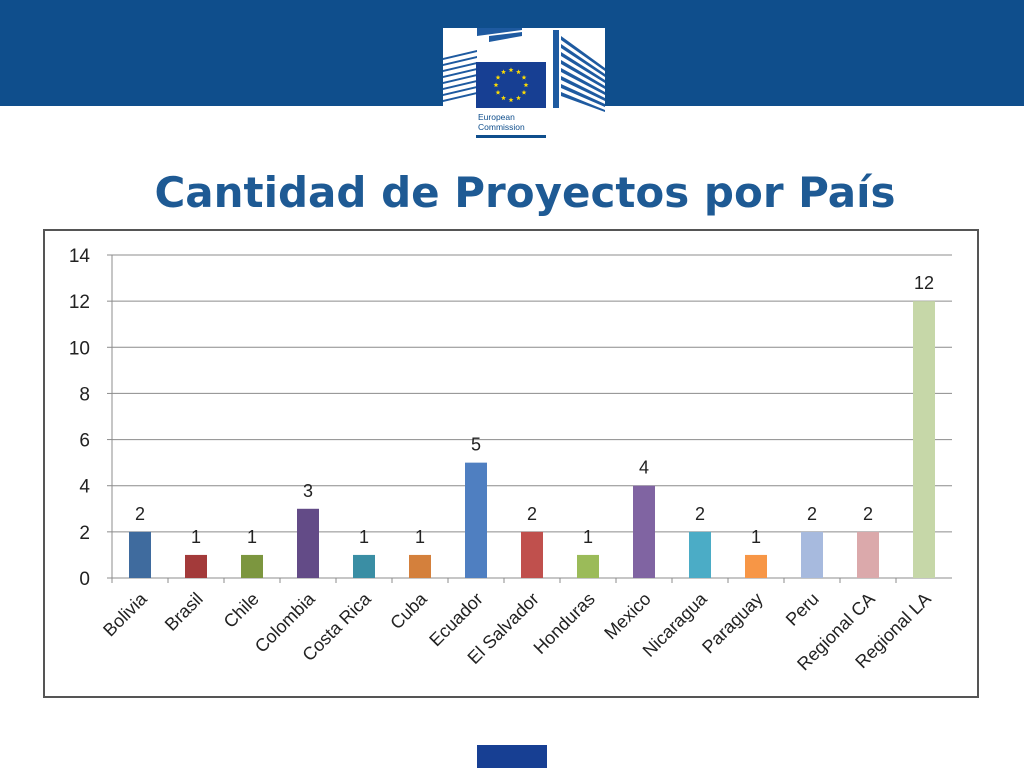  I want to click on y-tick-label: 4, so click(84, 487).